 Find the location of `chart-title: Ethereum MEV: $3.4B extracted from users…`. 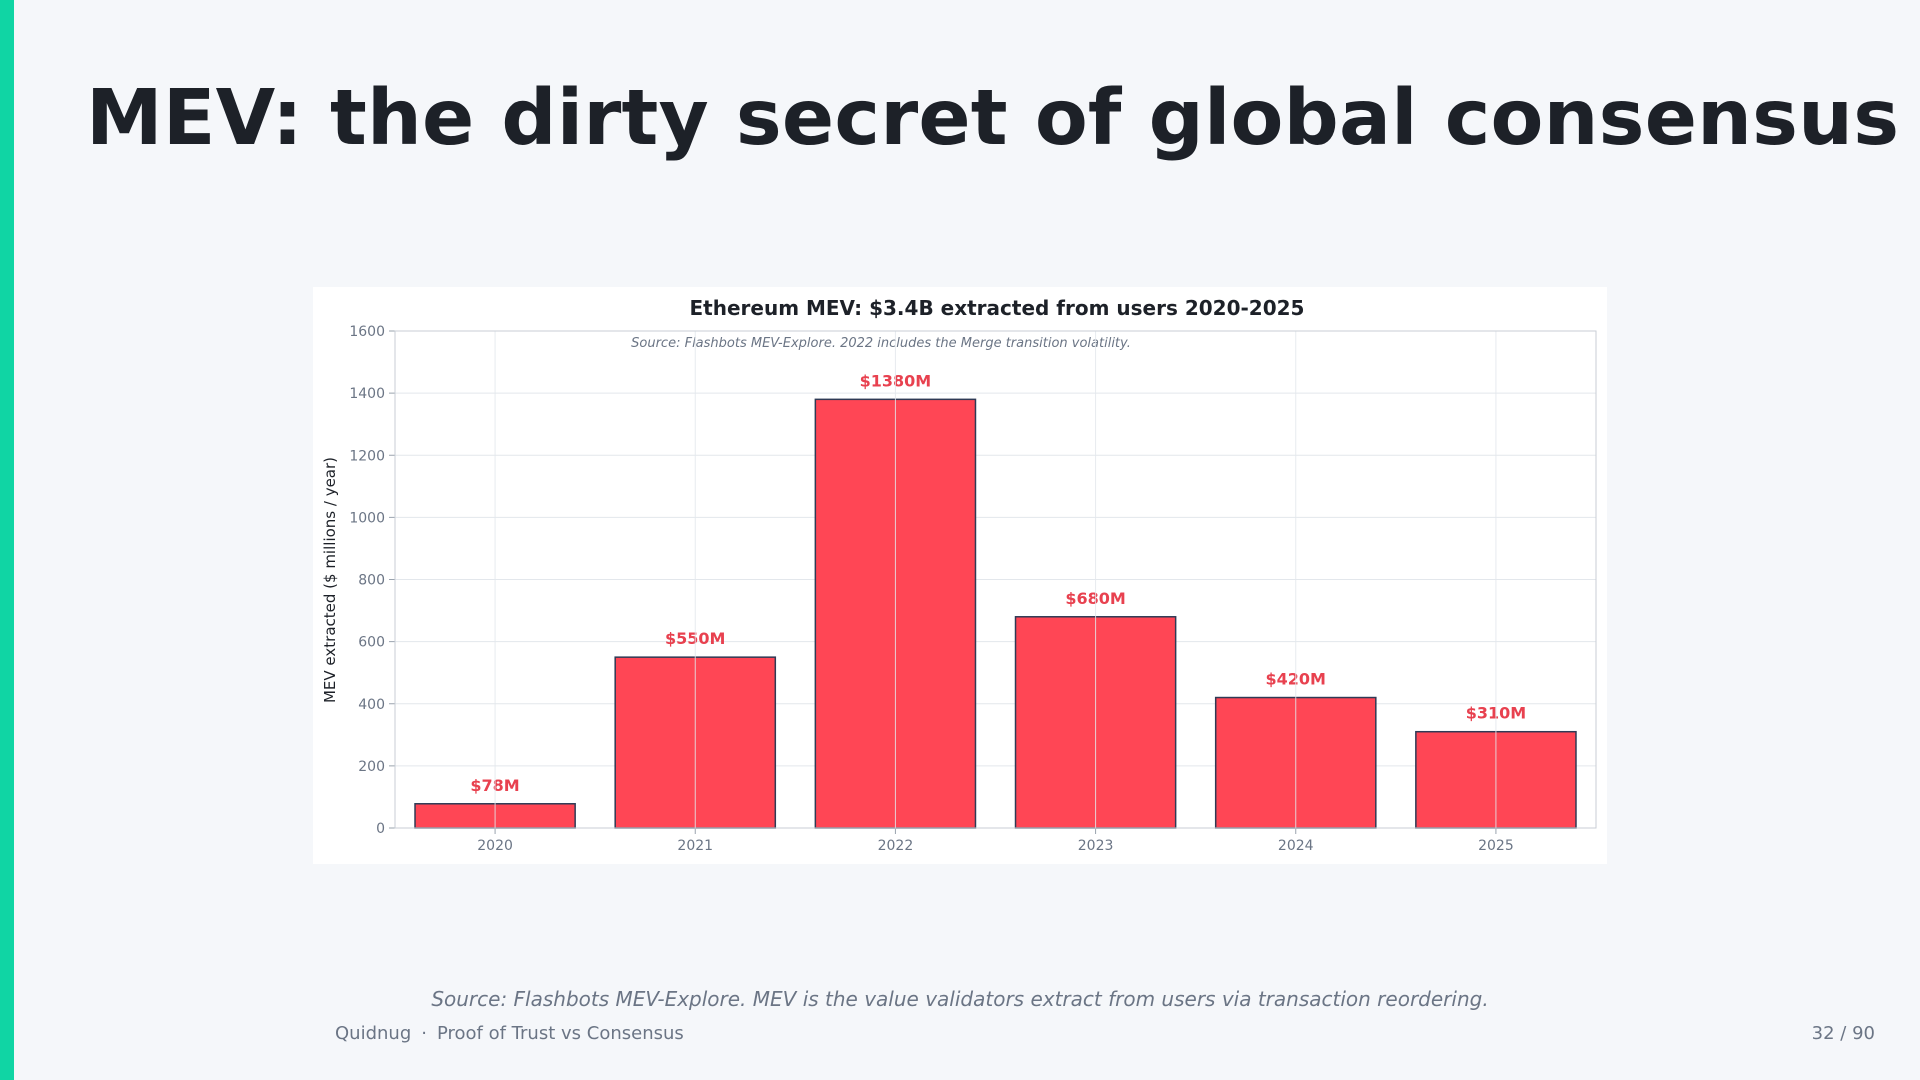

chart-title: Ethereum MEV: $3.4B extracted from users… is located at coordinates (997, 308).